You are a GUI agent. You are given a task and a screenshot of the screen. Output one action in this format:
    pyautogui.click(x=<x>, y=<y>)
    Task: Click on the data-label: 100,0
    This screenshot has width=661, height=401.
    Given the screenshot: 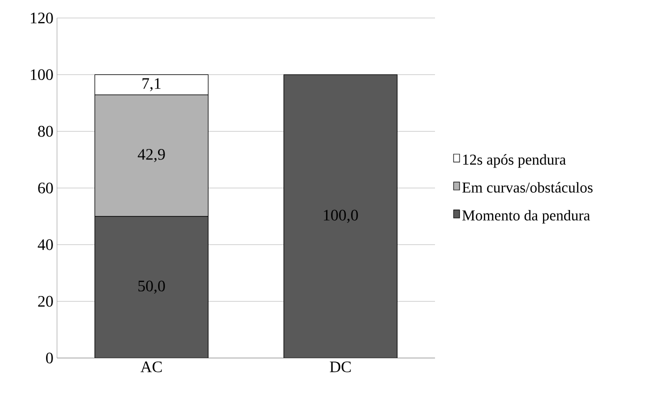 What is the action you would take?
    pyautogui.click(x=341, y=216)
    